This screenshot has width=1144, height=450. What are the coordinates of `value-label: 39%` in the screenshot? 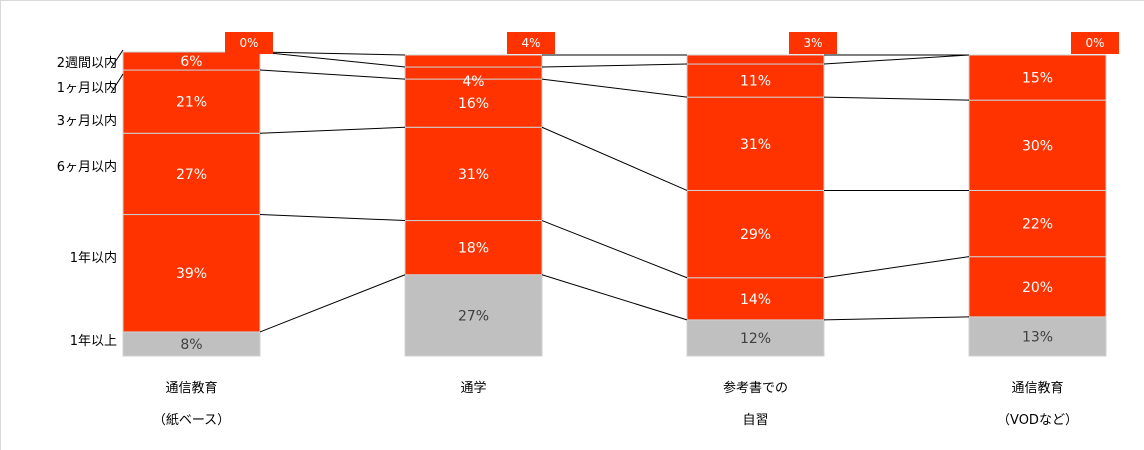 It's located at (191, 274).